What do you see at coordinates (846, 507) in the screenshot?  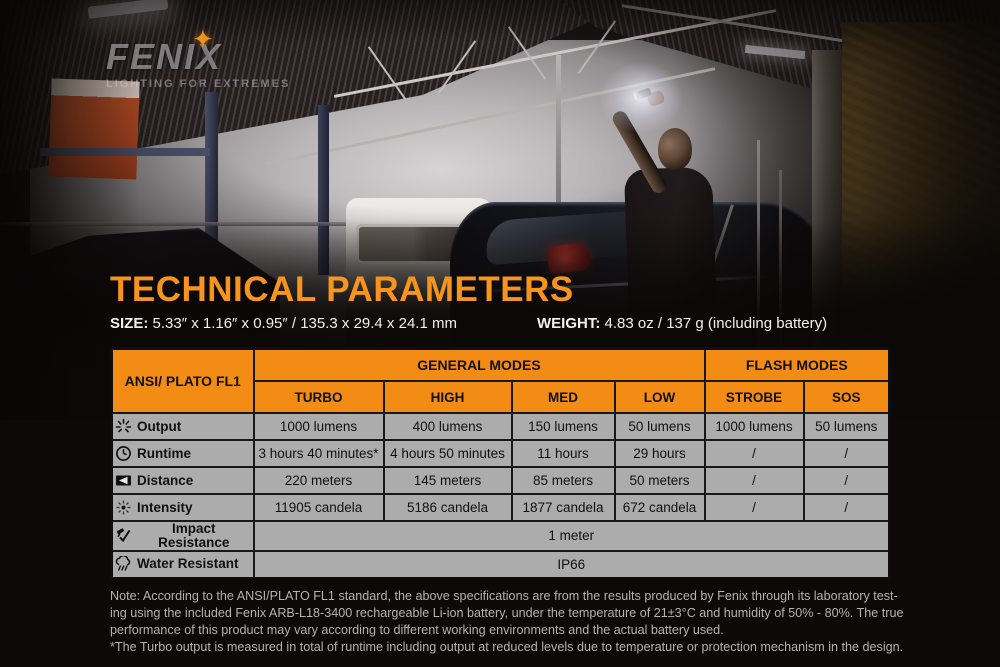 I see `intensity-sos: /` at bounding box center [846, 507].